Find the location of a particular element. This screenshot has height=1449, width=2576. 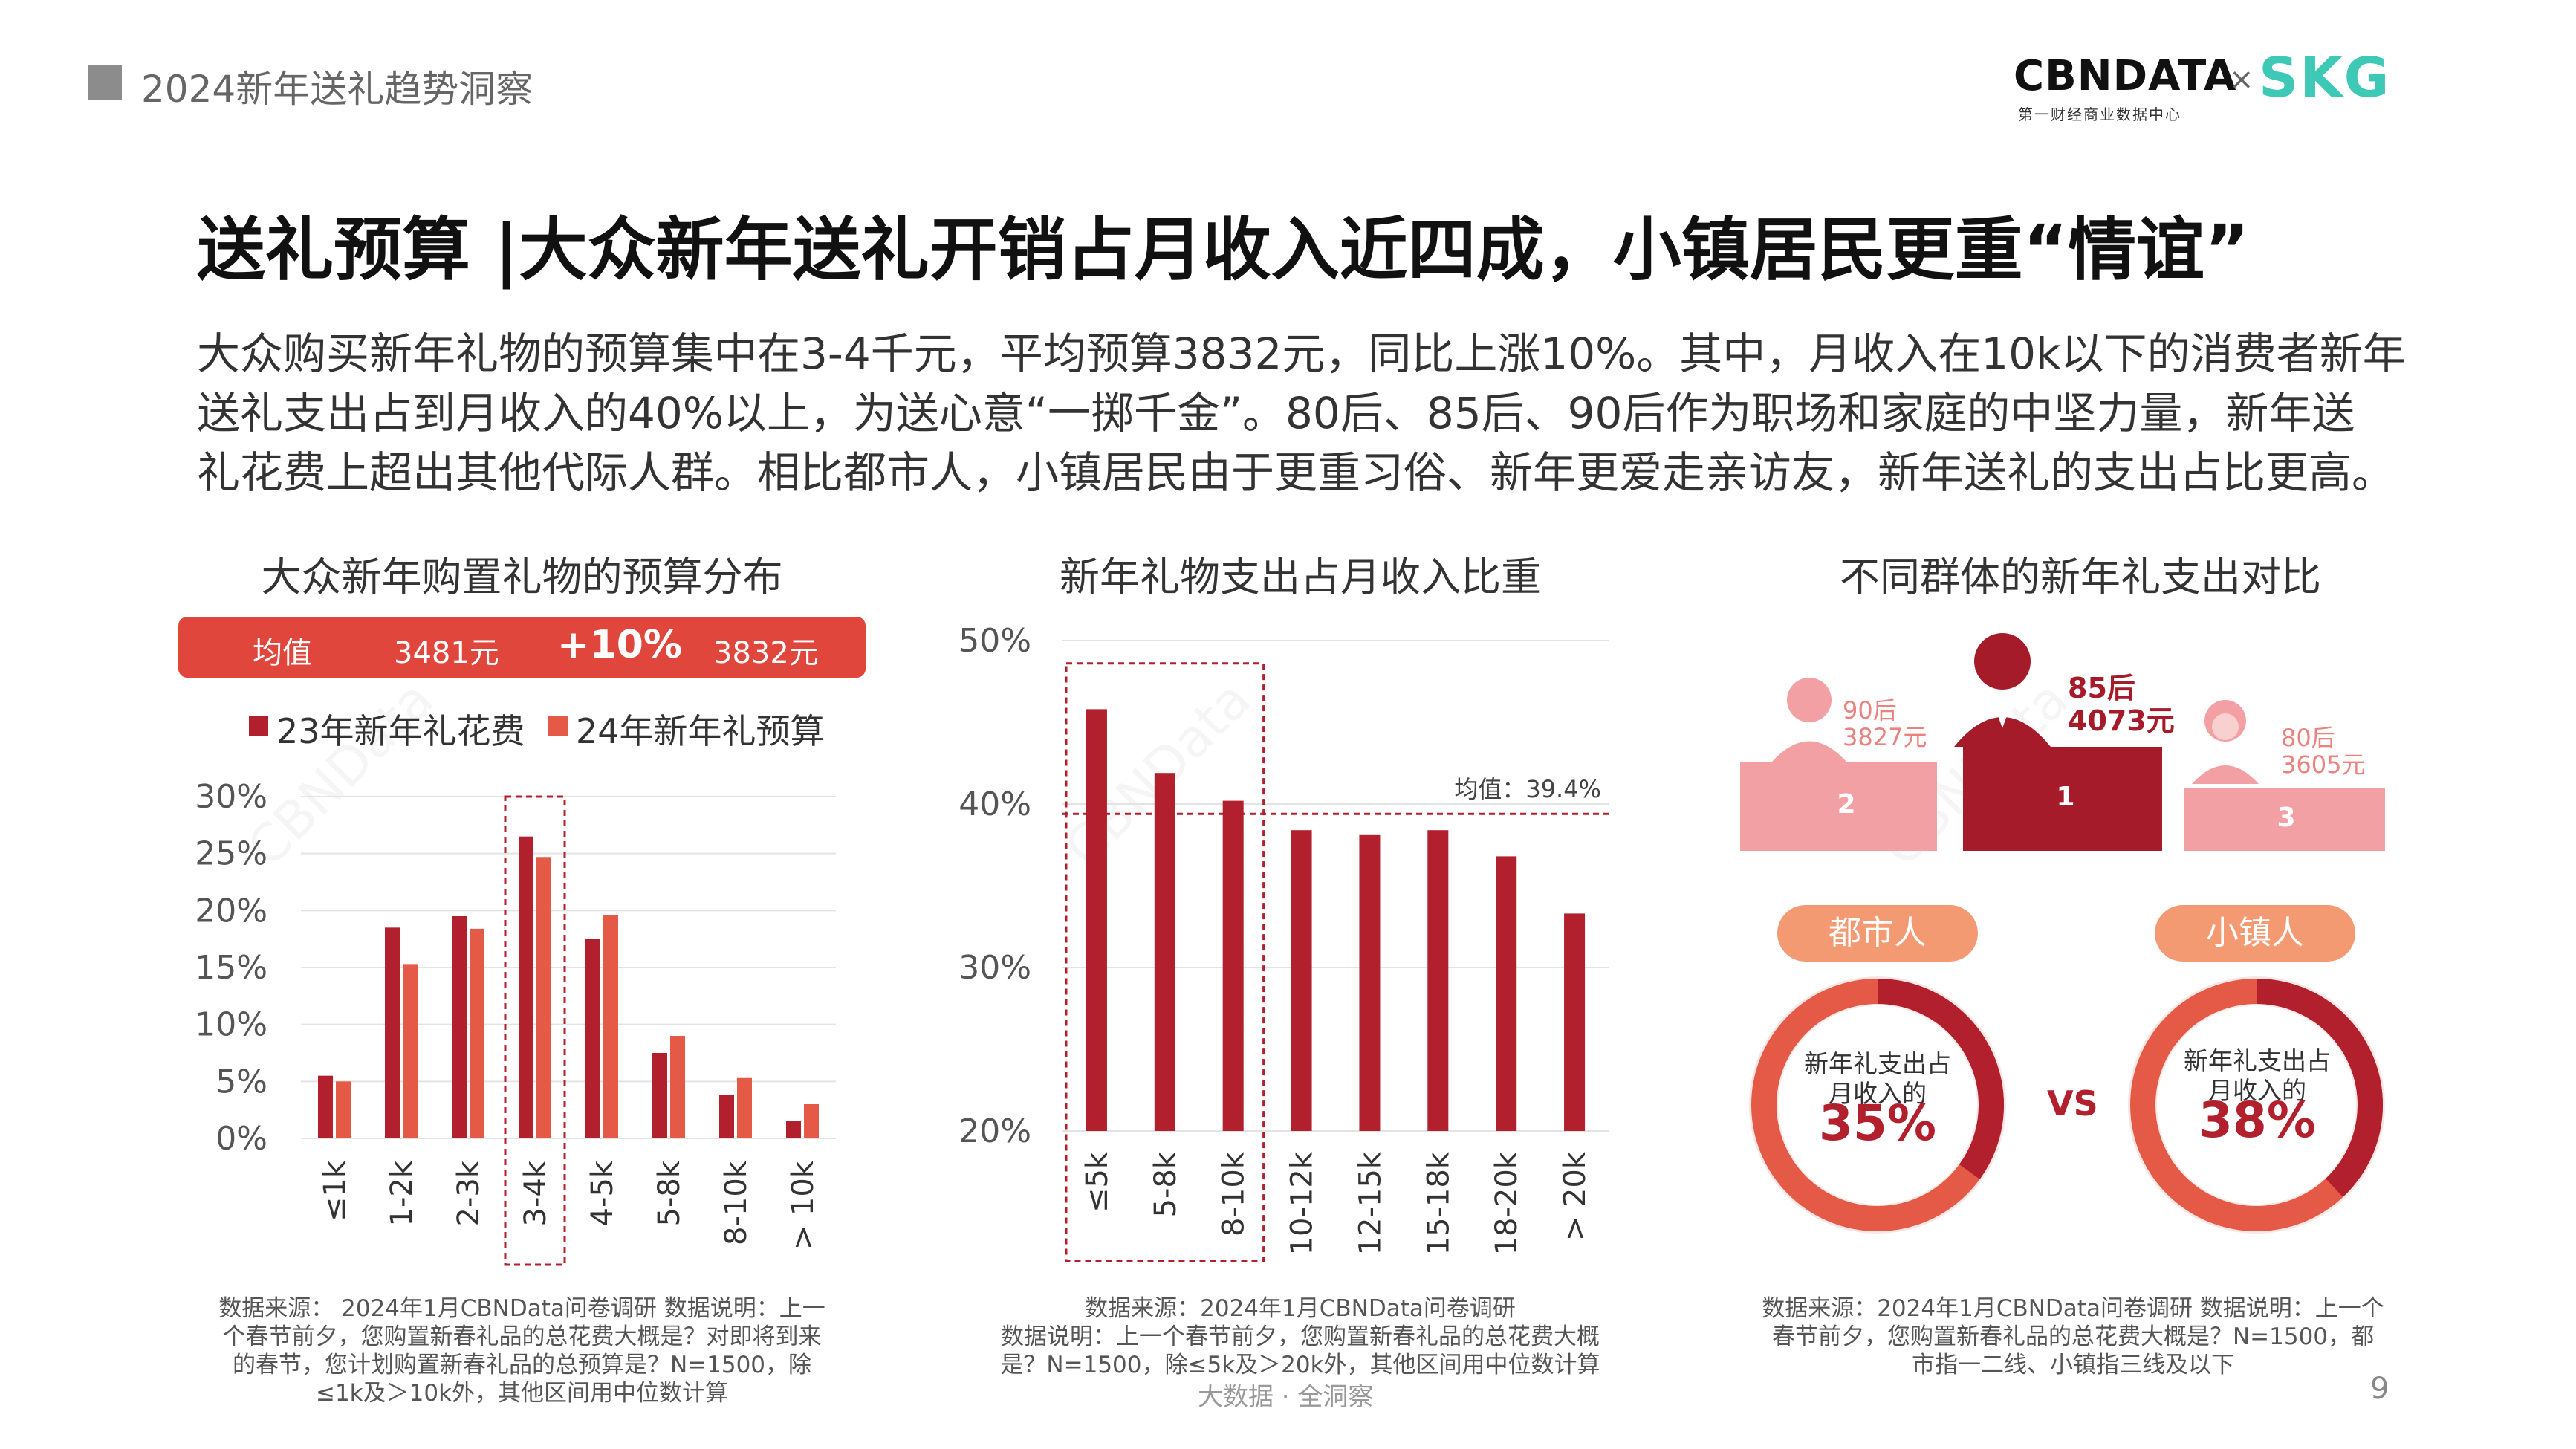

group-90s-label: 90后 3827元 is located at coordinates (1885, 723).